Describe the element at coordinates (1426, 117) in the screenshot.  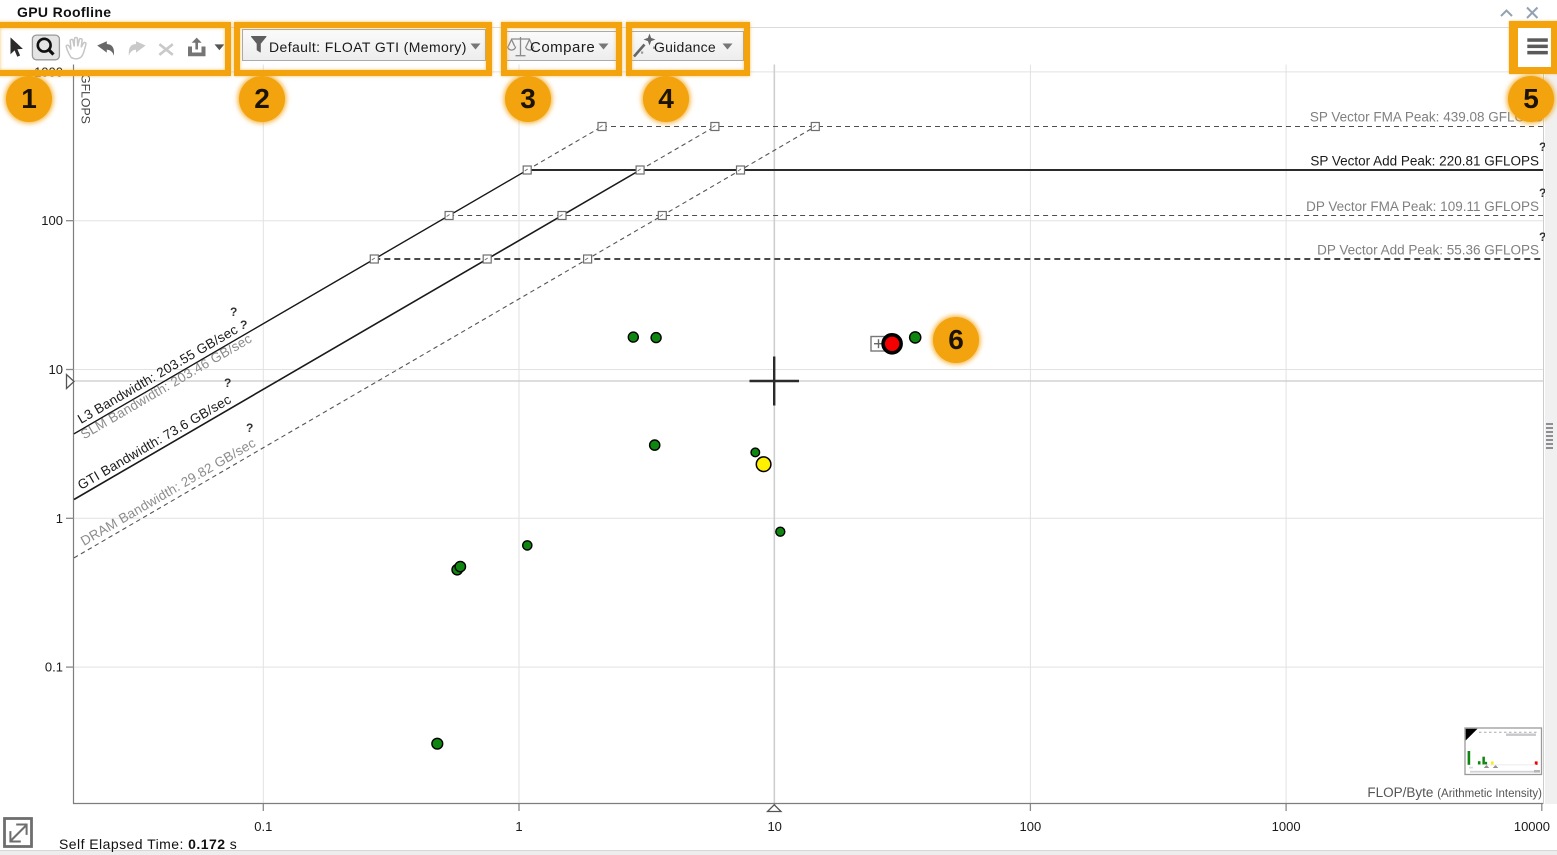
I see `svg-text:SP Vector FMA Peak: 439.08 GFL: SP Vector FMA Peak: 439.08 GFLOPS` at that location.